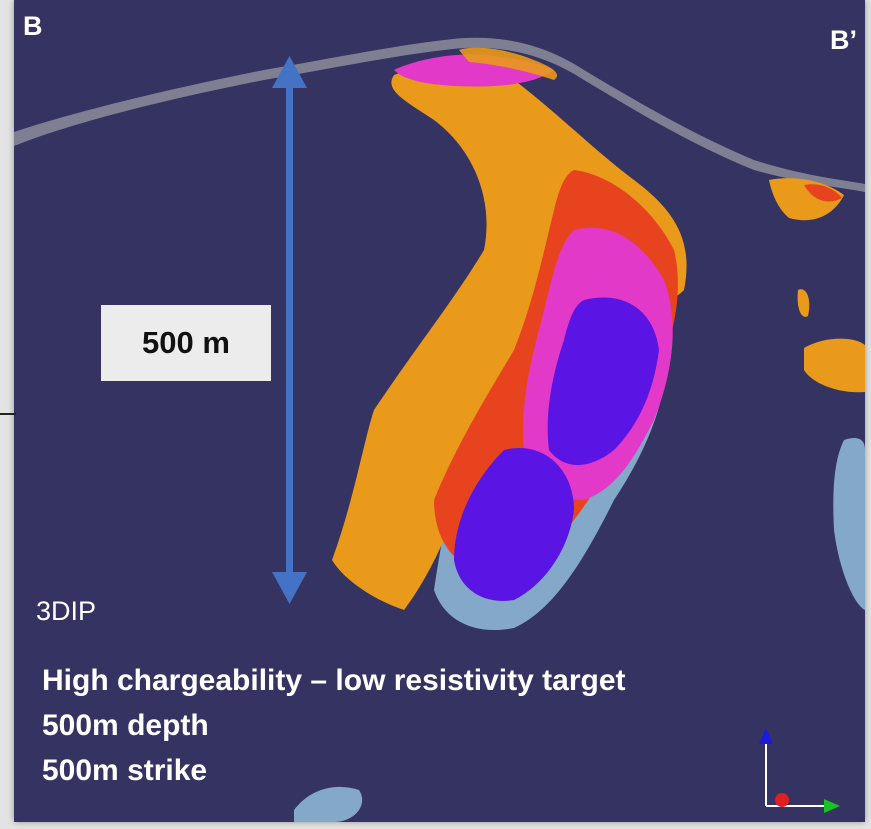 The width and height of the screenshot is (871, 829). Describe the element at coordinates (125, 770) in the screenshot. I see `note-strike: 500m strike` at that location.